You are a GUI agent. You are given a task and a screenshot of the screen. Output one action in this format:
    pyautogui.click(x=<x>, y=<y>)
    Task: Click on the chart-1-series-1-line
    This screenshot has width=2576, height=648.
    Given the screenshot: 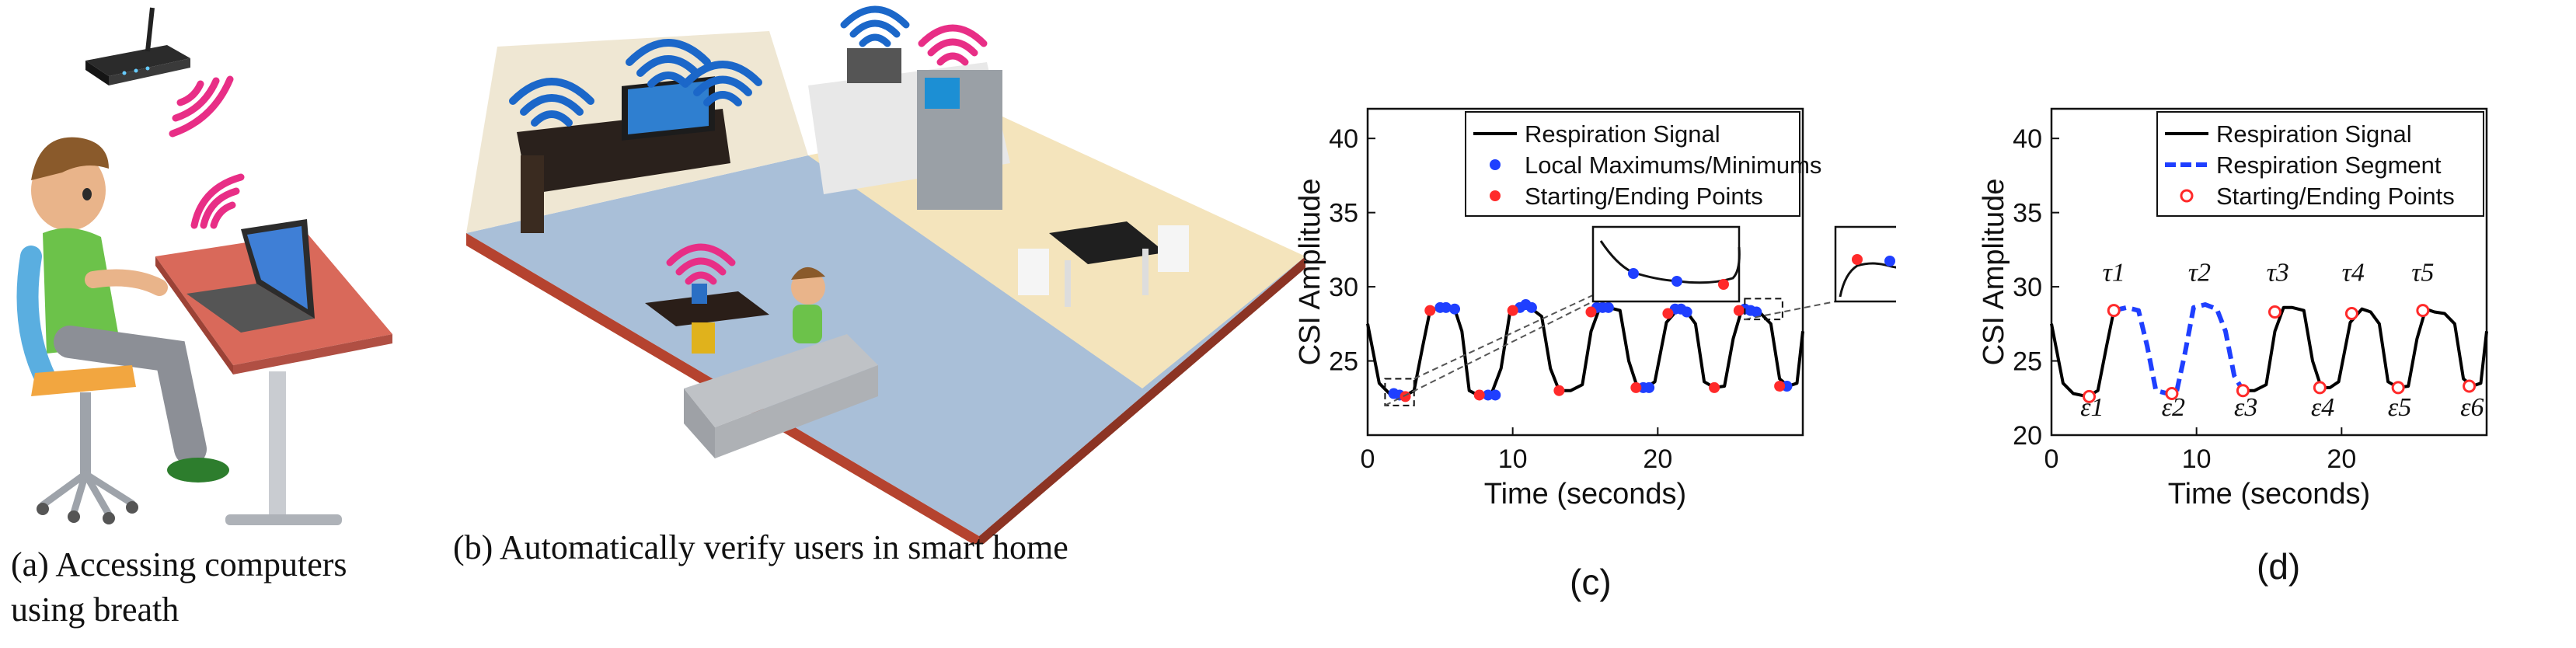 What is the action you would take?
    pyautogui.click(x=2179, y=349)
    